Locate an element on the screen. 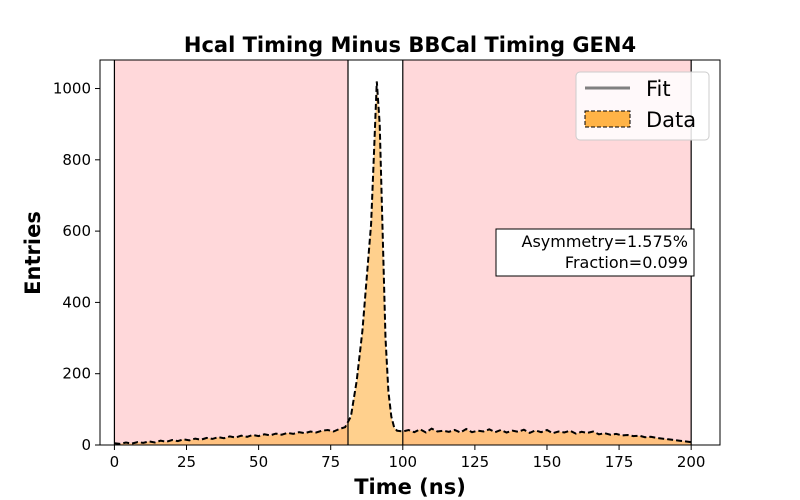  annotation-frame is located at coordinates (595, 252).